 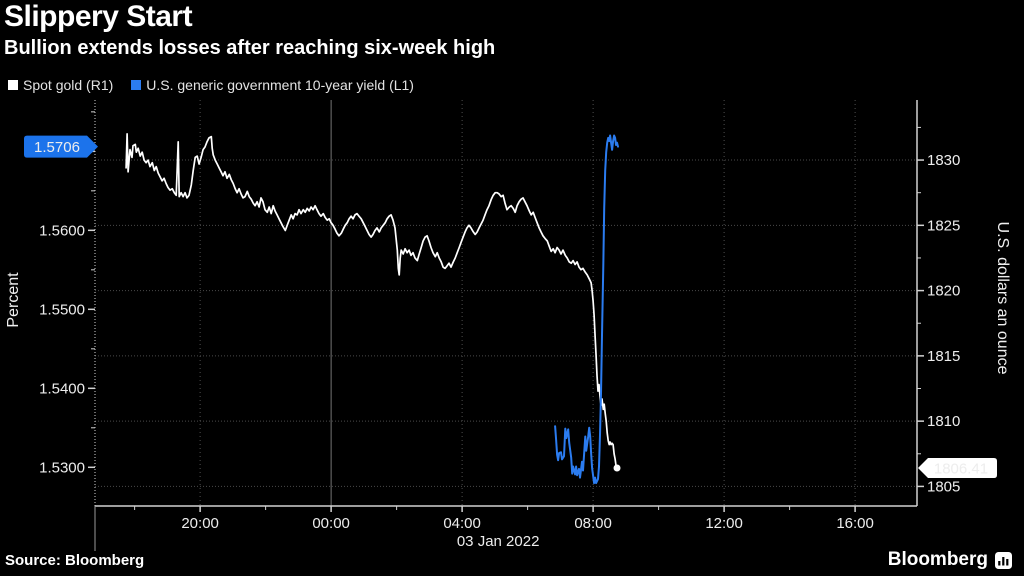 What do you see at coordinates (331, 523) in the screenshot?
I see `x-axis-tick-label: 00:00` at bounding box center [331, 523].